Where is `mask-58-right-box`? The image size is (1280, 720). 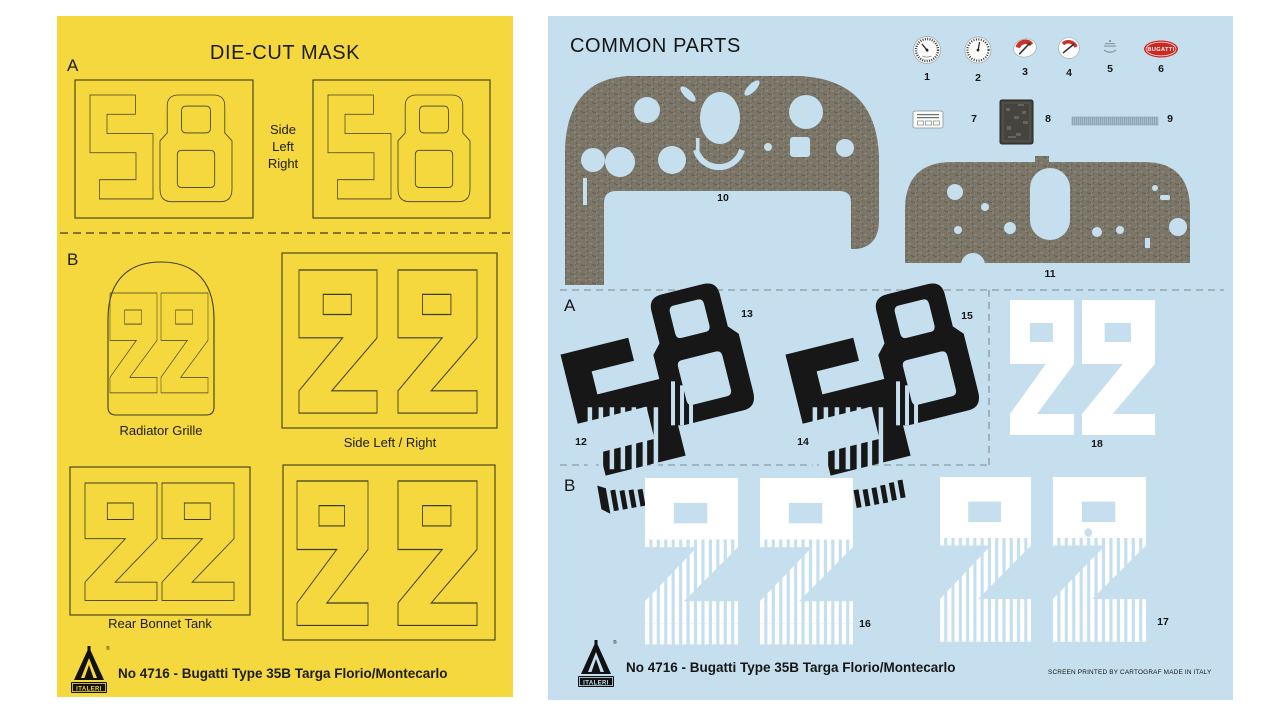 mask-58-right-box is located at coordinates (401, 149).